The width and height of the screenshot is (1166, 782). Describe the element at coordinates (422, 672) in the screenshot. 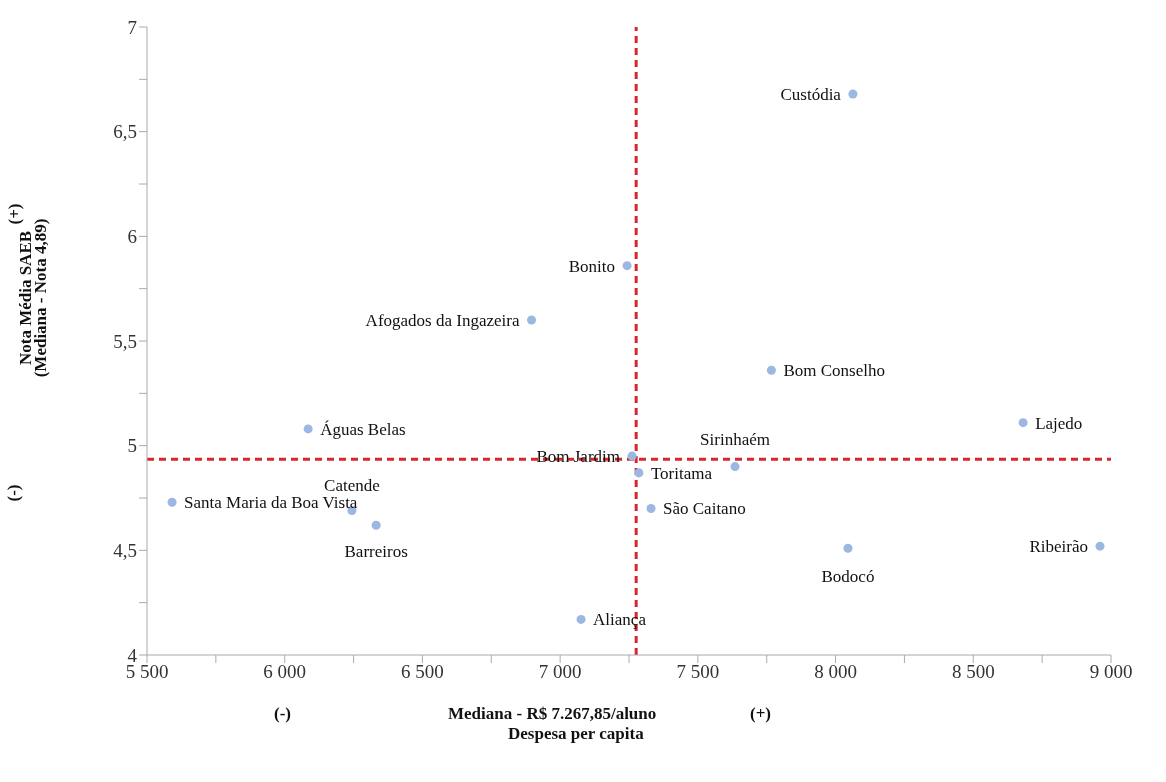

I see `x-tick-label: 6 500` at that location.